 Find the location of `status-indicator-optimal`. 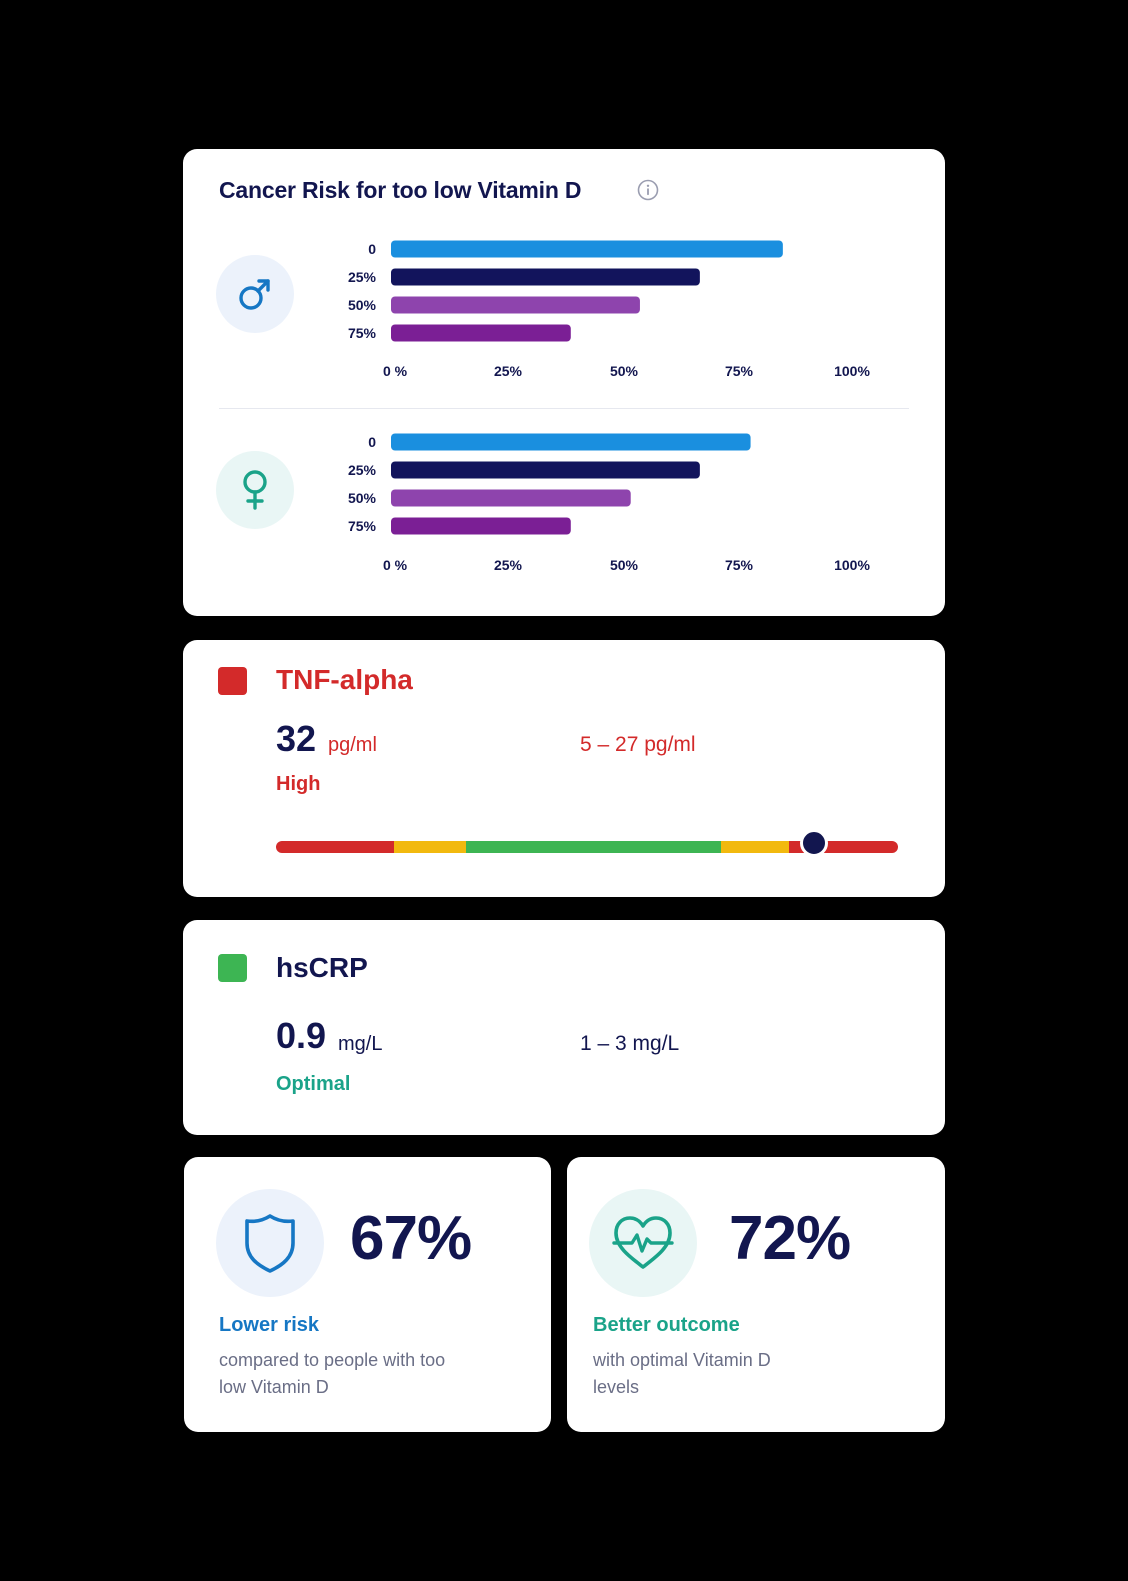

status-indicator-optimal is located at coordinates (232, 968).